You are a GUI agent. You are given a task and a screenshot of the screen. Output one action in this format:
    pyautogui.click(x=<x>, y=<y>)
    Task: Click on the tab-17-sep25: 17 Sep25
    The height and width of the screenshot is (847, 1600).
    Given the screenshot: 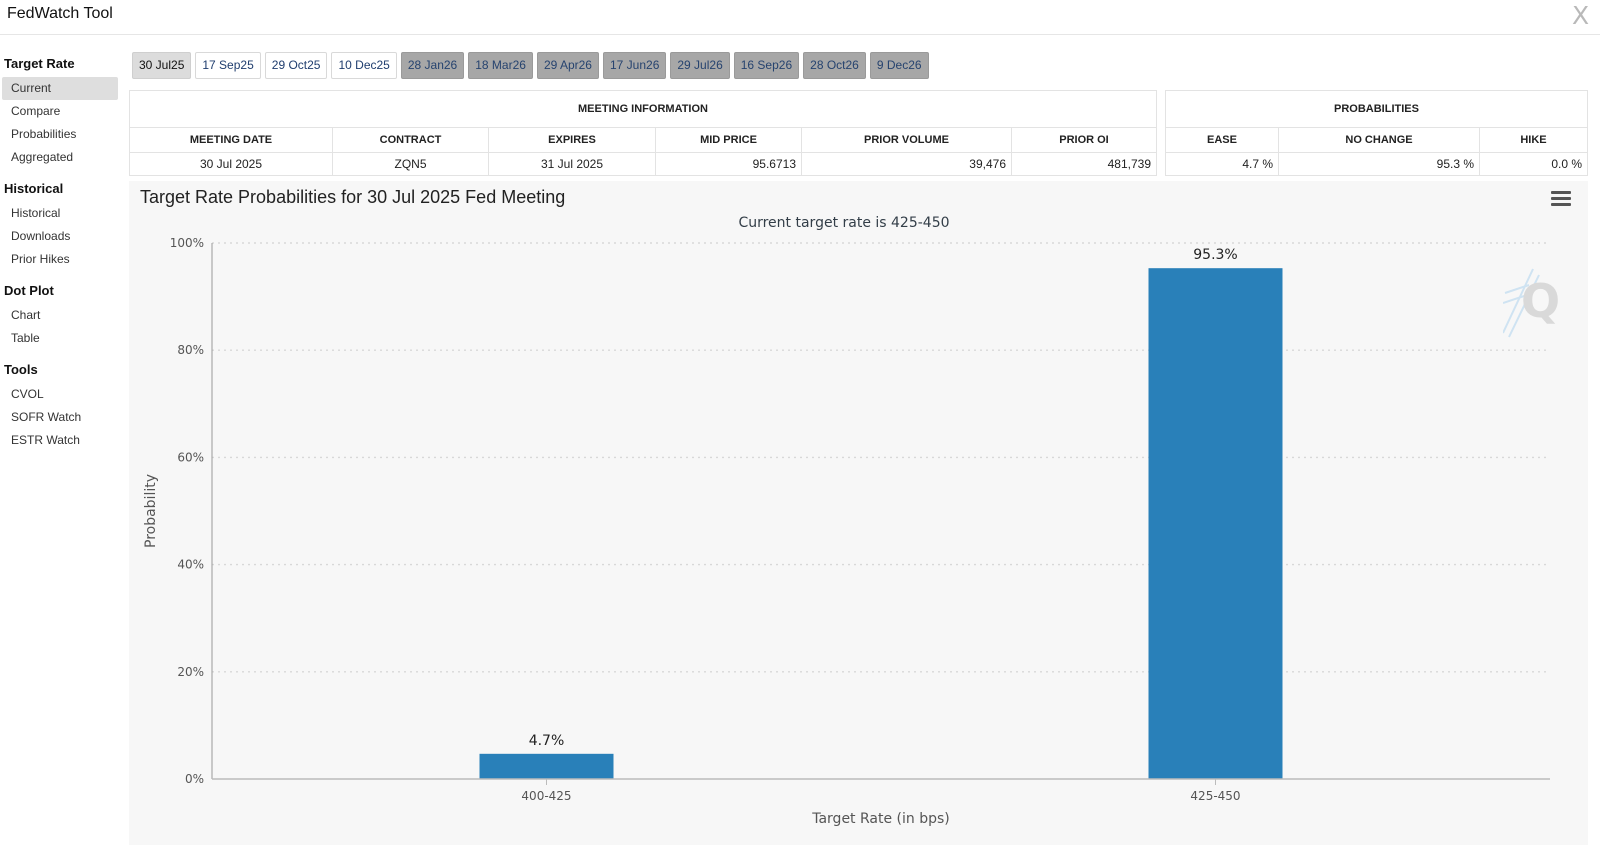 What is the action you would take?
    pyautogui.click(x=228, y=65)
    